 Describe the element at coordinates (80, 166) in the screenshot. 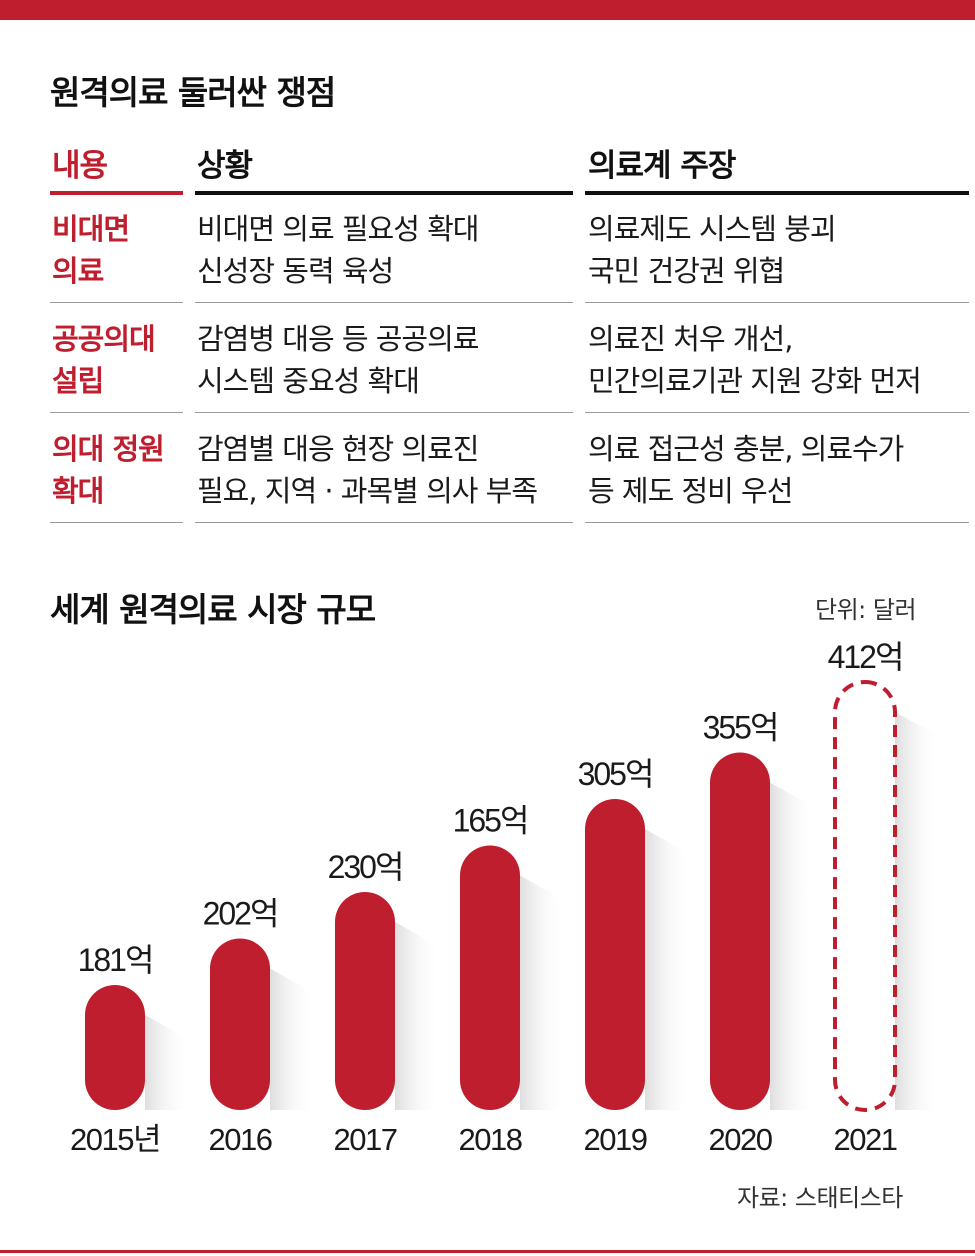

I see `header-topic: 내용` at that location.